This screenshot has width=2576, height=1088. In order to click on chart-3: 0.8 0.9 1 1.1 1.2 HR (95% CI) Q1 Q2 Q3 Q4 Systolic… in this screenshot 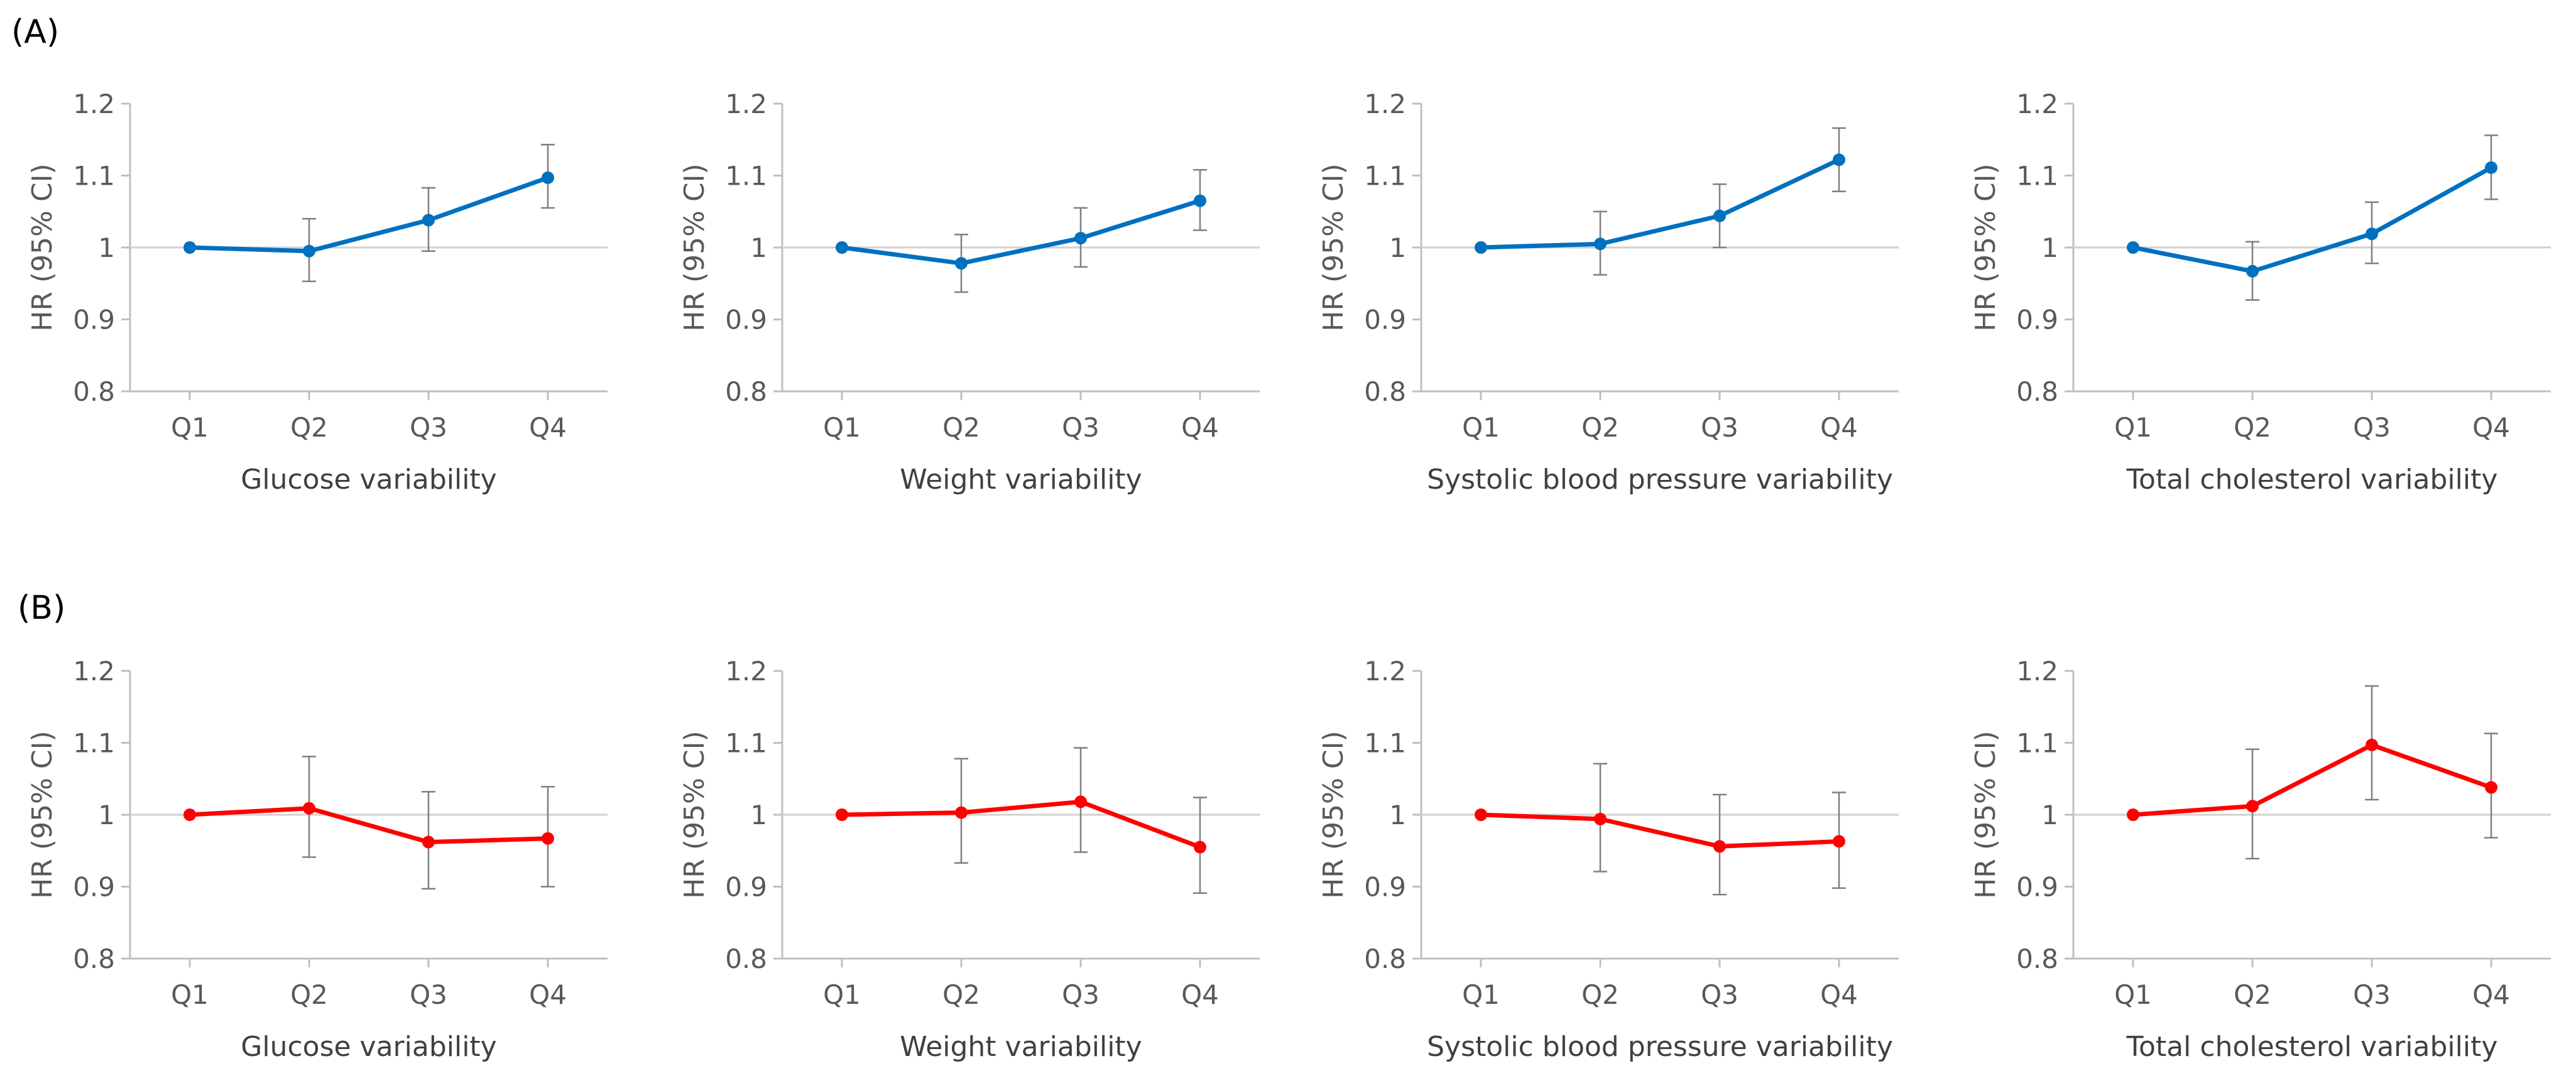, I will do `click(1608, 292)`.